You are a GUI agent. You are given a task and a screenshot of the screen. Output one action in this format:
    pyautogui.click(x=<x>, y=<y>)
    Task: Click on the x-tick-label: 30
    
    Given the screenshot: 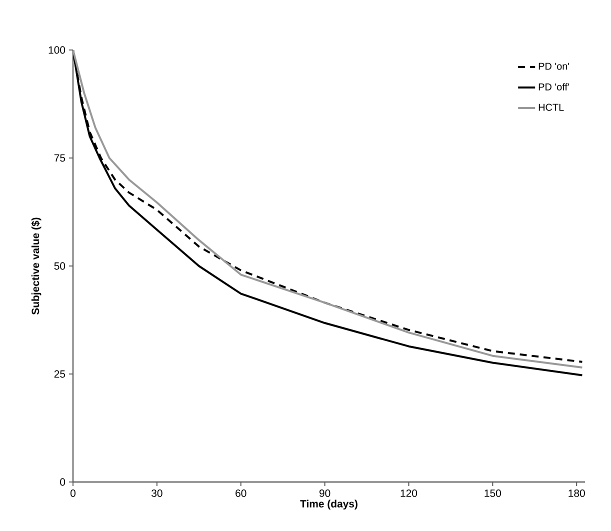 What is the action you would take?
    pyautogui.click(x=157, y=493)
    